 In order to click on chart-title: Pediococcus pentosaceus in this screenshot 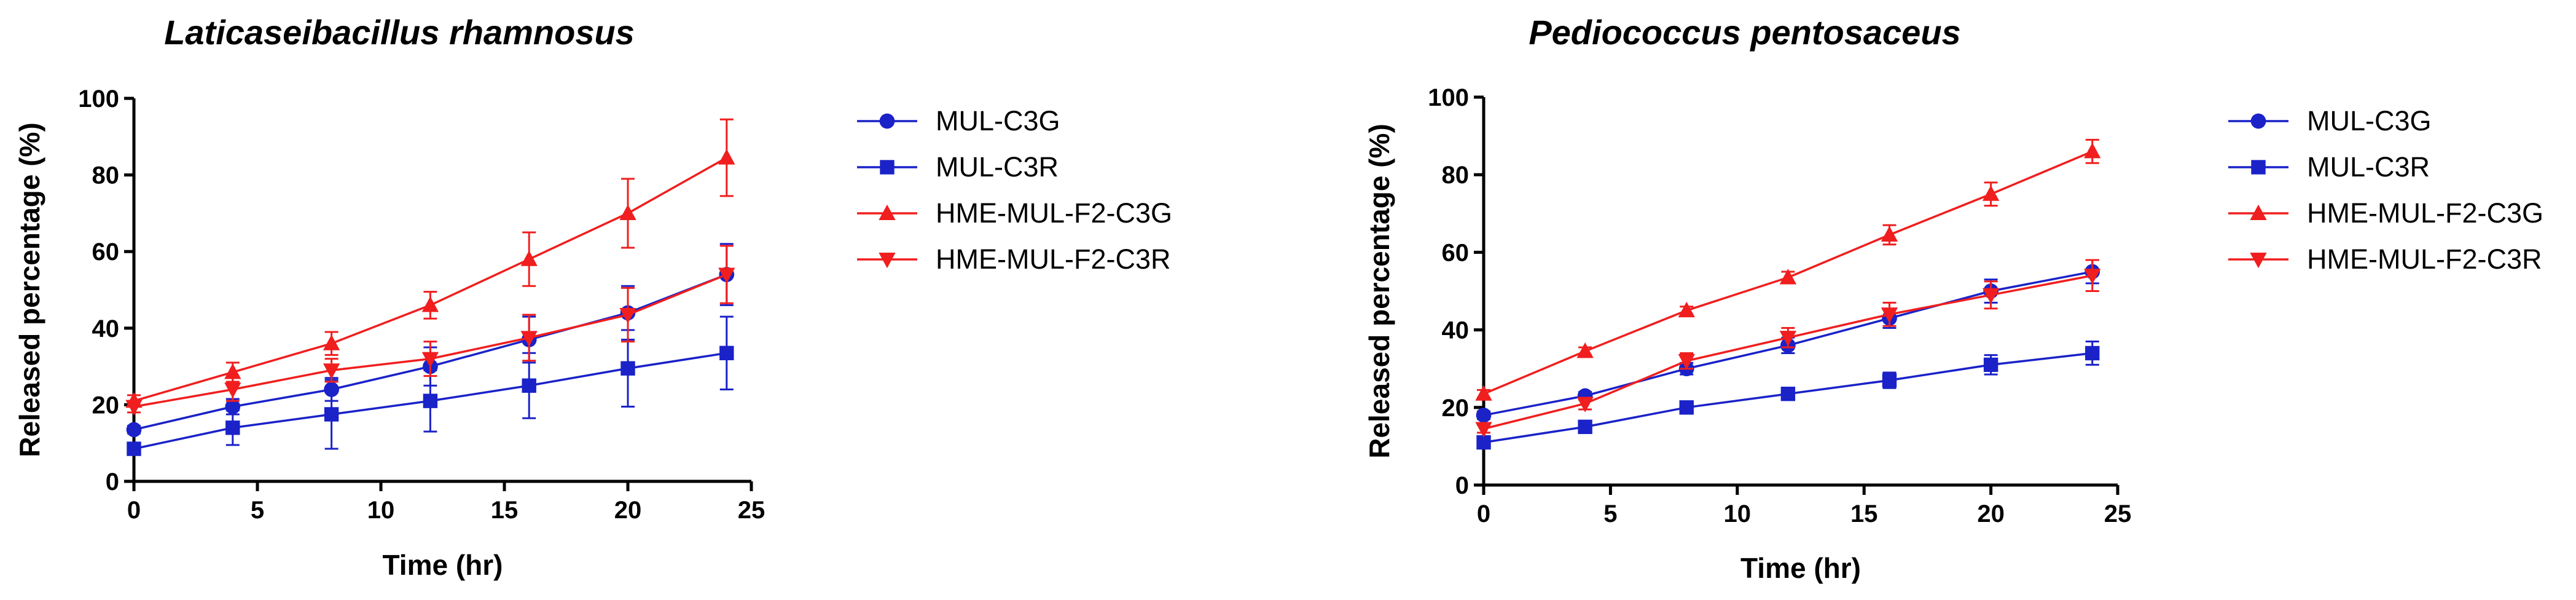, I will do `click(1744, 32)`.